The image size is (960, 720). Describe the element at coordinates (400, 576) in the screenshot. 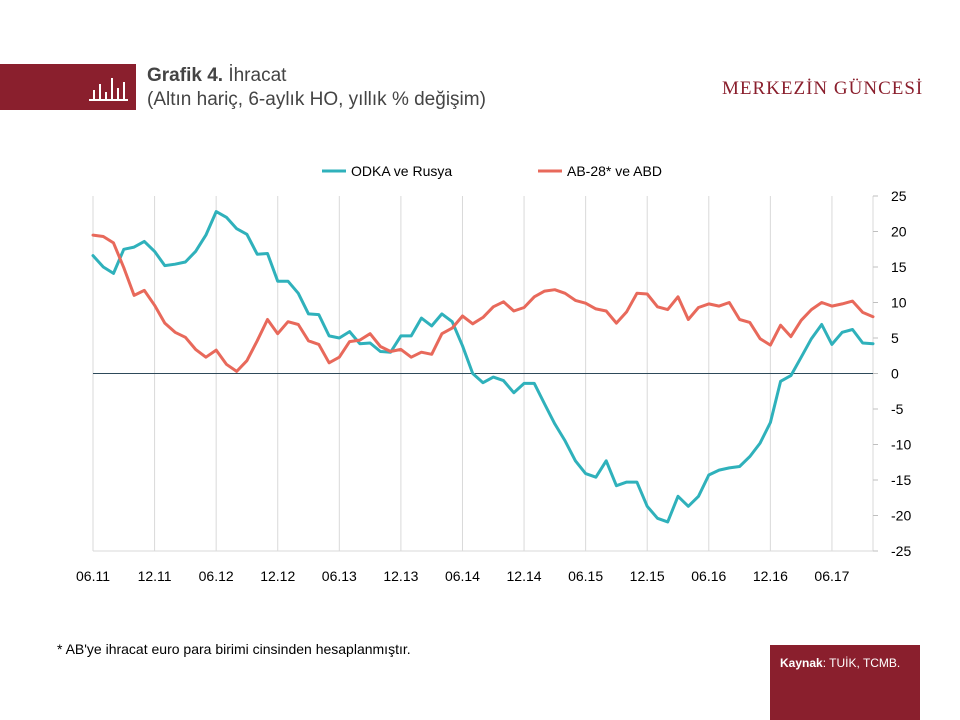

I see `x-tick-label: 12.13` at that location.